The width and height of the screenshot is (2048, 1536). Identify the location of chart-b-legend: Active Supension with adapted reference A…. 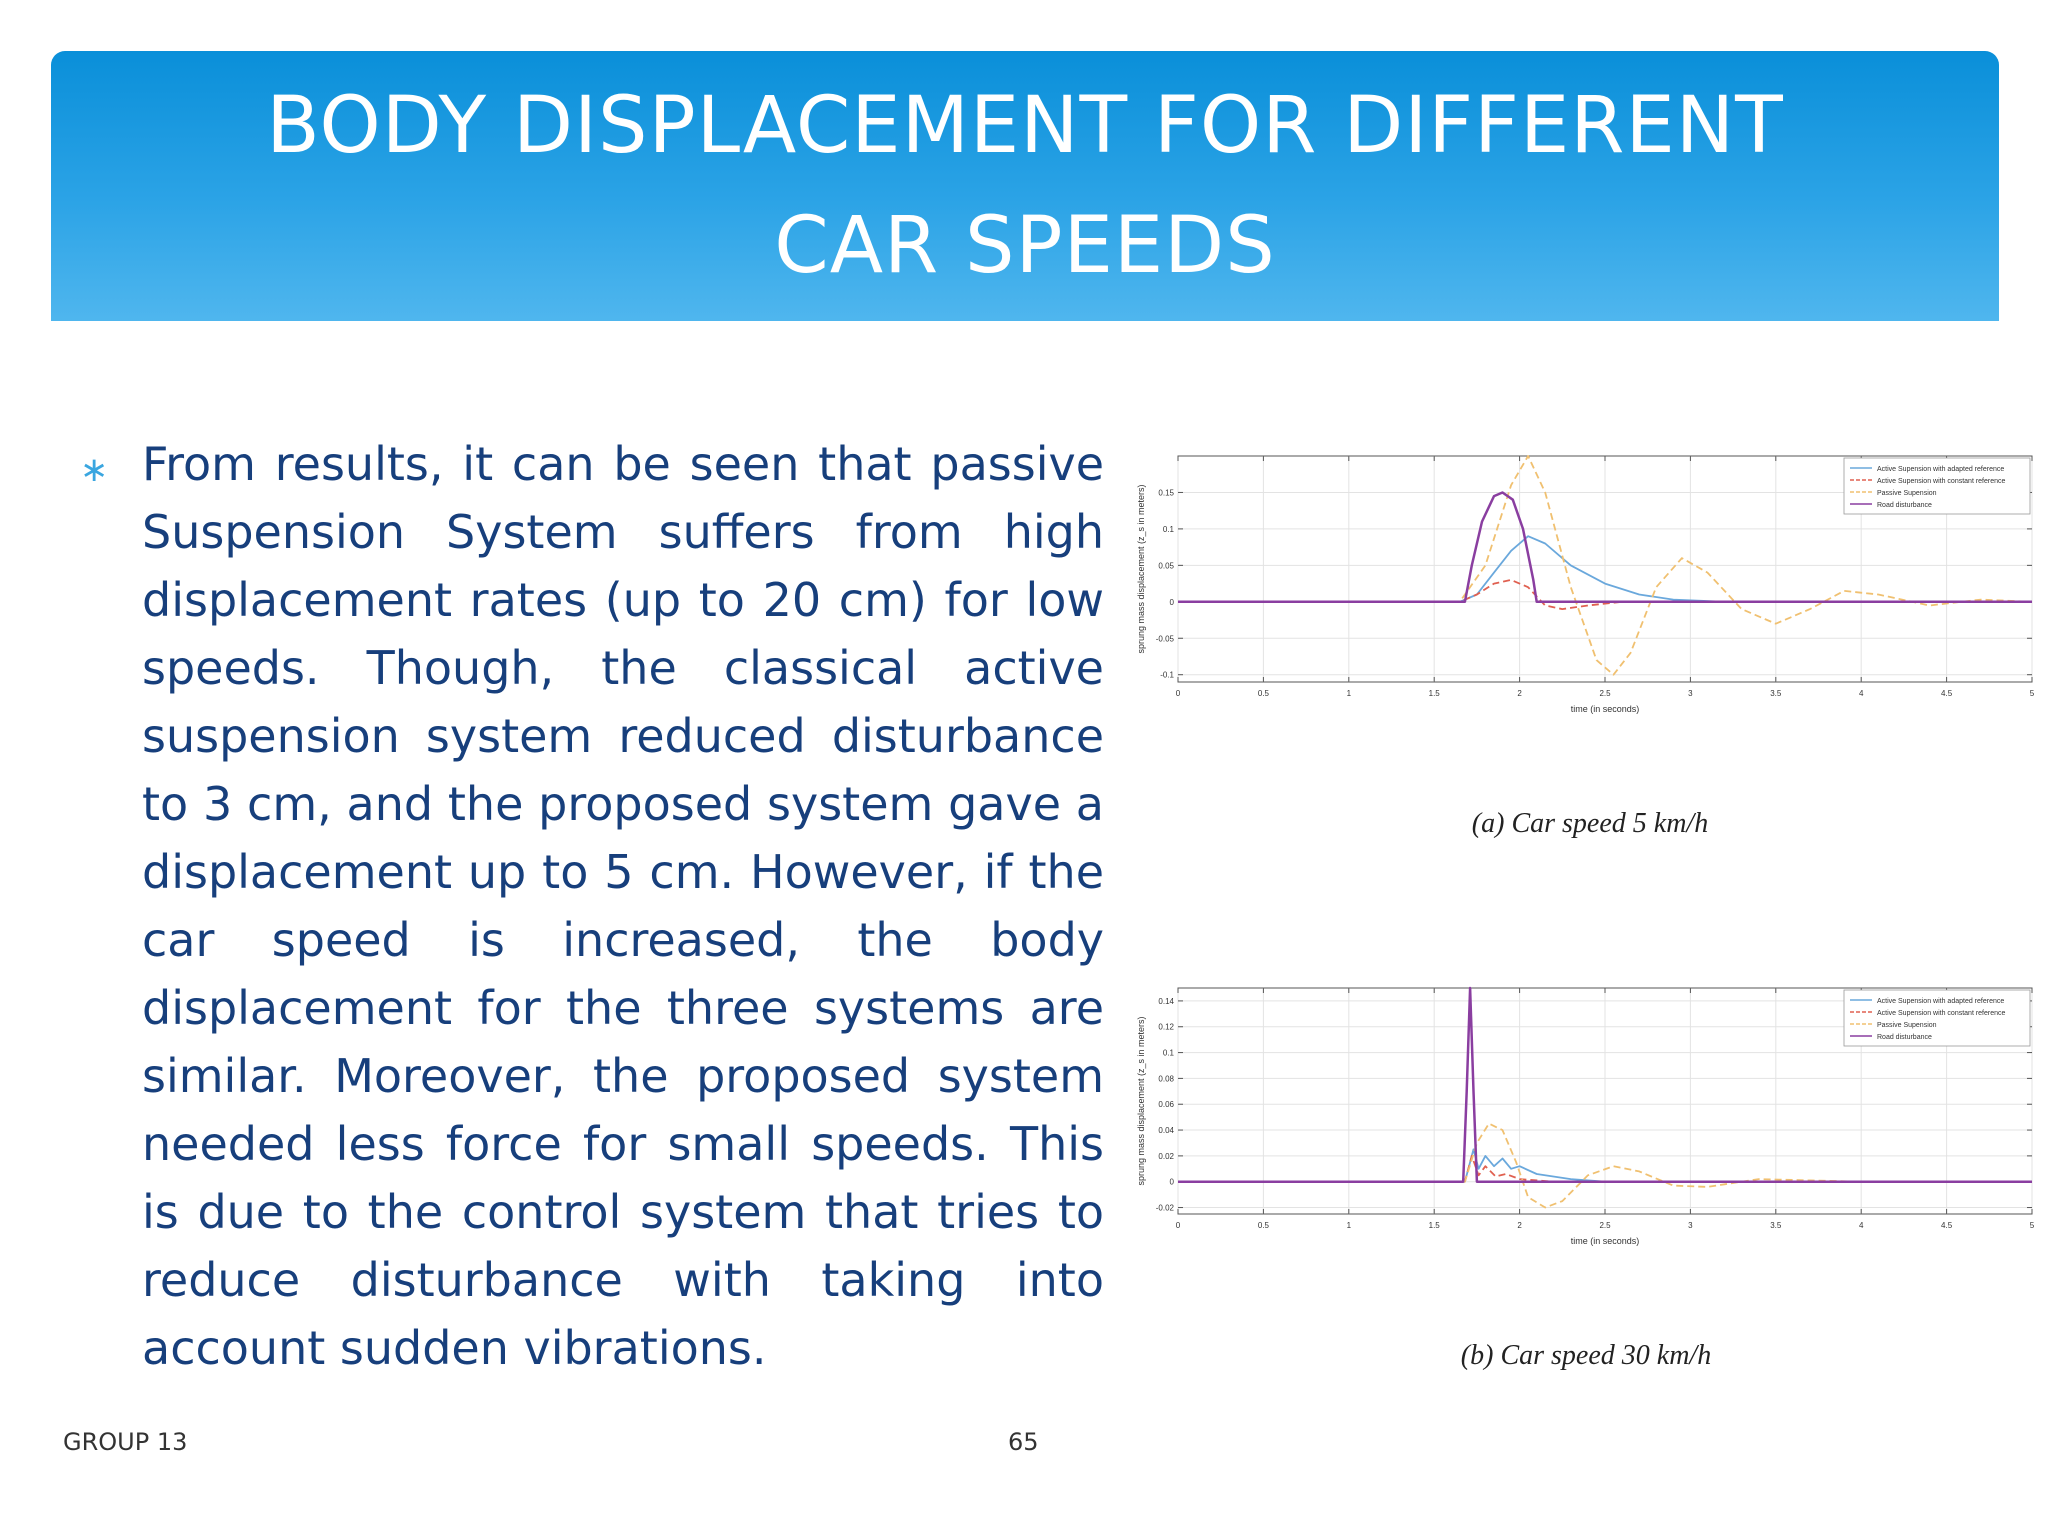
(1937, 1018).